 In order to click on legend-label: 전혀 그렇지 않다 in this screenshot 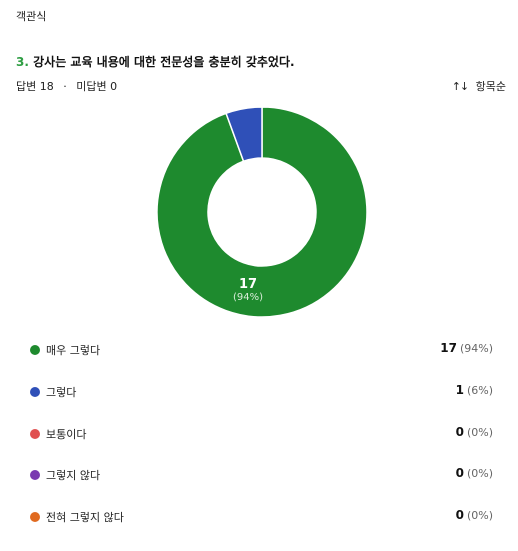, I will do `click(85, 517)`.